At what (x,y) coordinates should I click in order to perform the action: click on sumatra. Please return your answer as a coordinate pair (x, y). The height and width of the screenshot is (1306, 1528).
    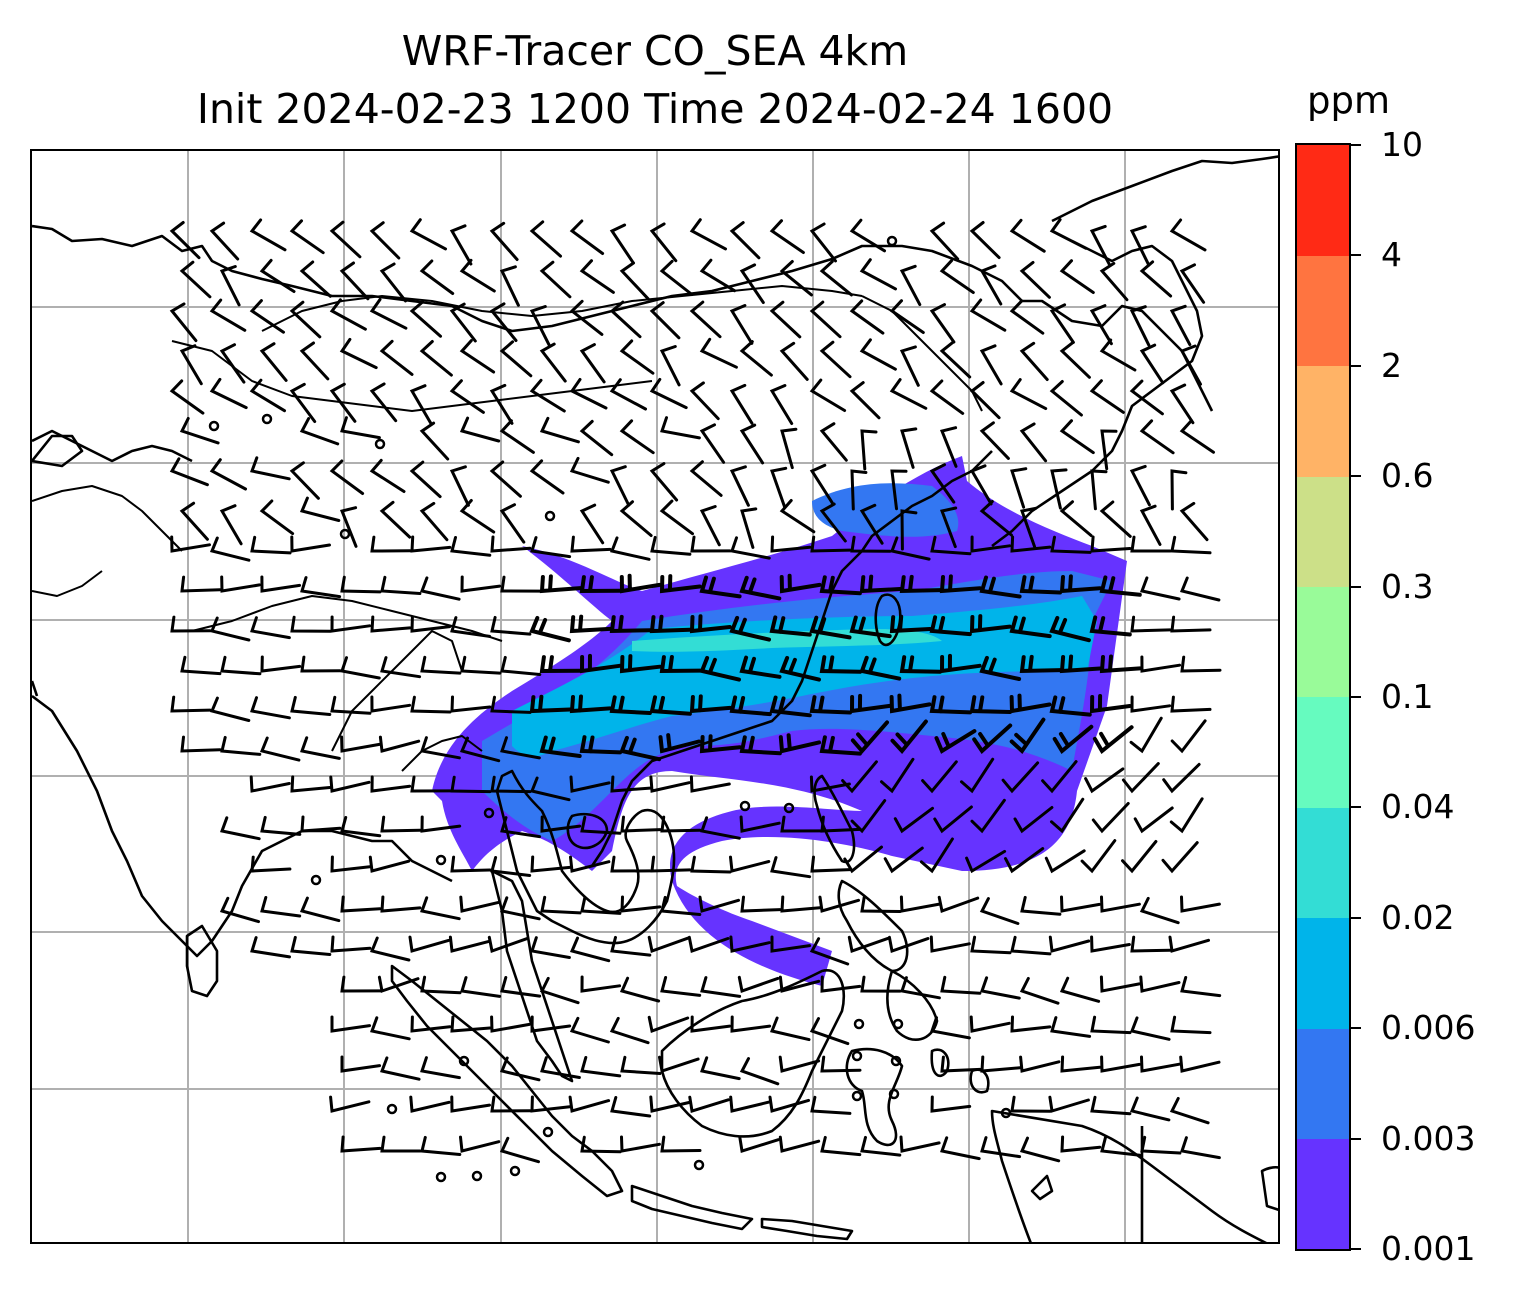
    Looking at the image, I should click on (507, 1081).